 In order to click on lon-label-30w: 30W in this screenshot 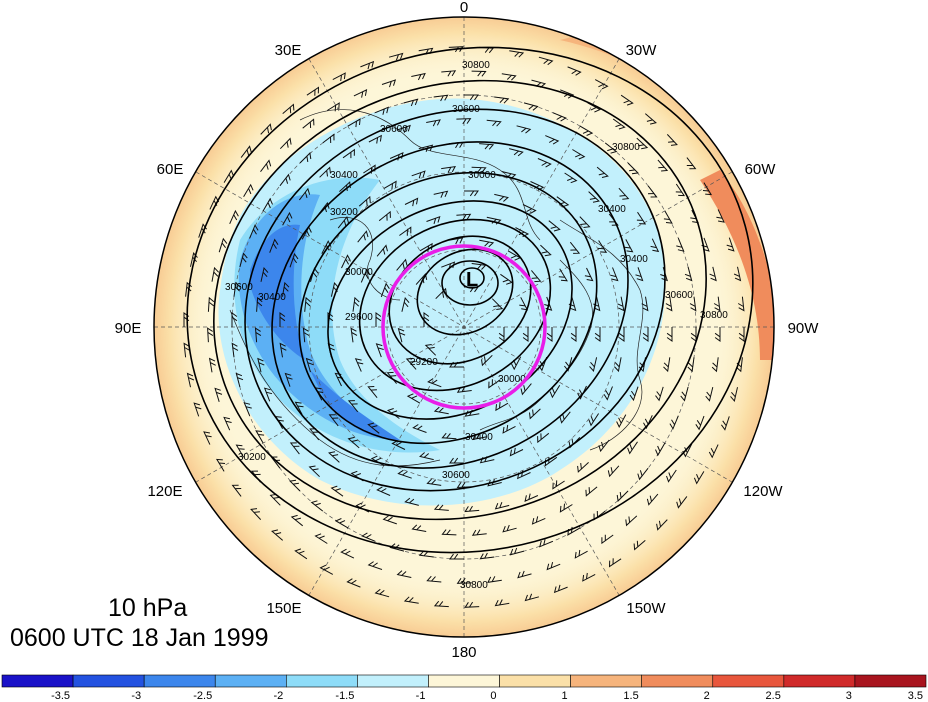, I will do `click(642, 50)`.